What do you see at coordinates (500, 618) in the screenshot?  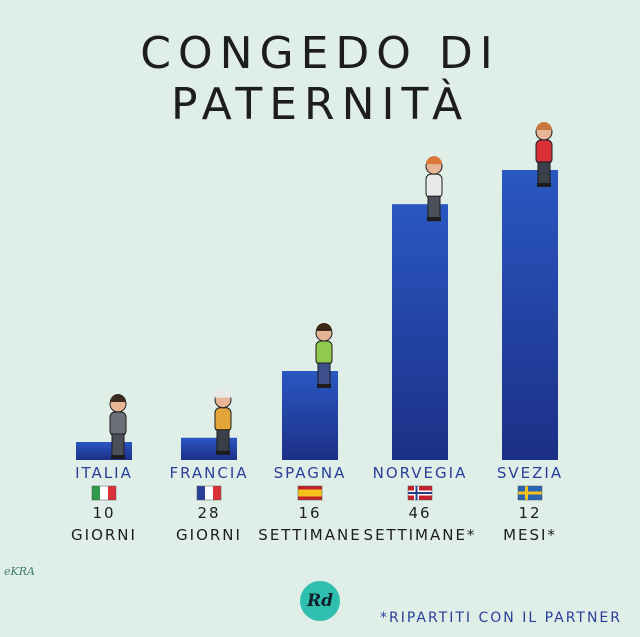 I see `footnote: *RIPARTITI CON IL PARTNER` at bounding box center [500, 618].